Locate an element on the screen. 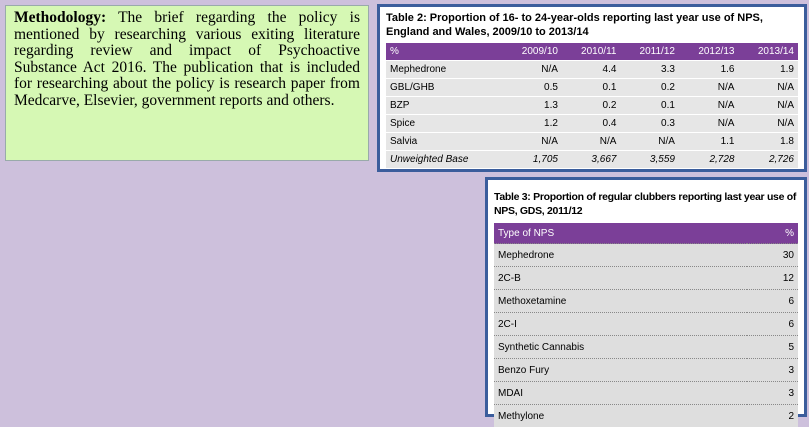  cell: 2,726 is located at coordinates (768, 160).